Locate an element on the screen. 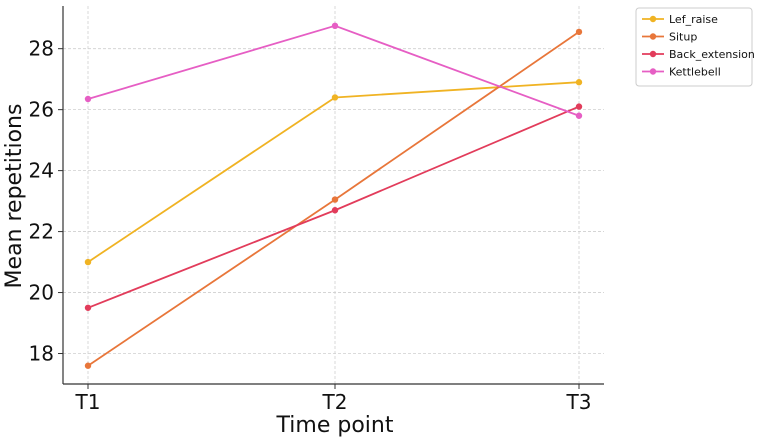 The image size is (758, 446). x-tick-label: T2 is located at coordinates (335, 402).